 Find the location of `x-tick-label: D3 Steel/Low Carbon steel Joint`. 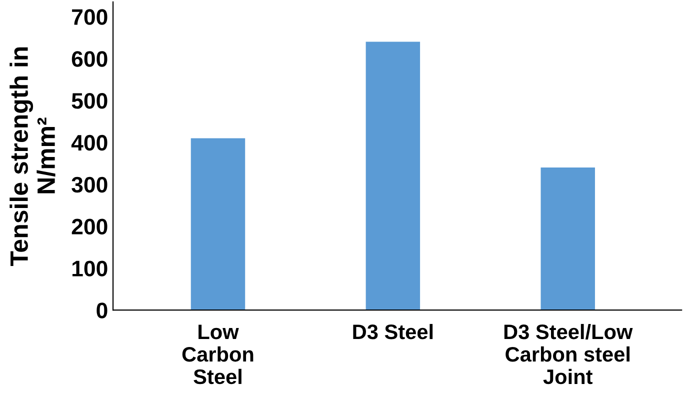

x-tick-label: D3 Steel/Low Carbon steel Joint is located at coordinates (568, 354).